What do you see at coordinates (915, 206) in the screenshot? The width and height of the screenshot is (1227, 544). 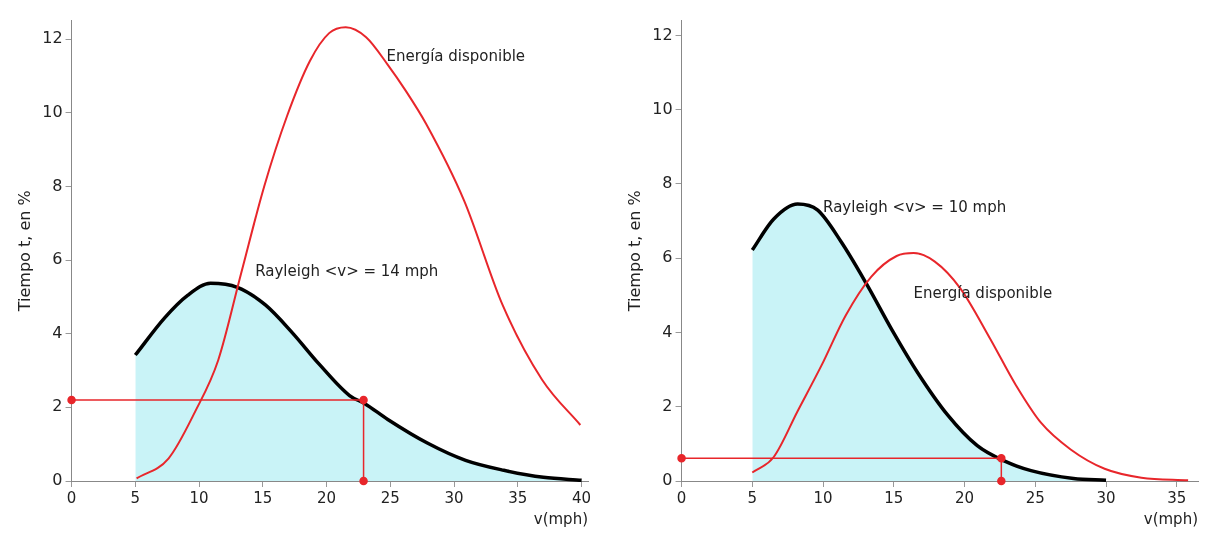 I see `series-label: Rayleigh <v> = 10 mph` at bounding box center [915, 206].